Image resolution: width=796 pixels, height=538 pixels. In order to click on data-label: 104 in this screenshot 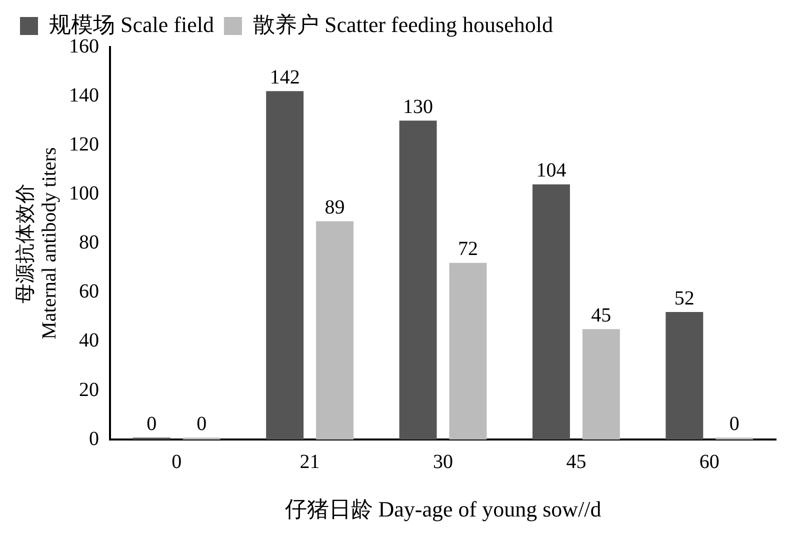, I will do `click(551, 171)`.